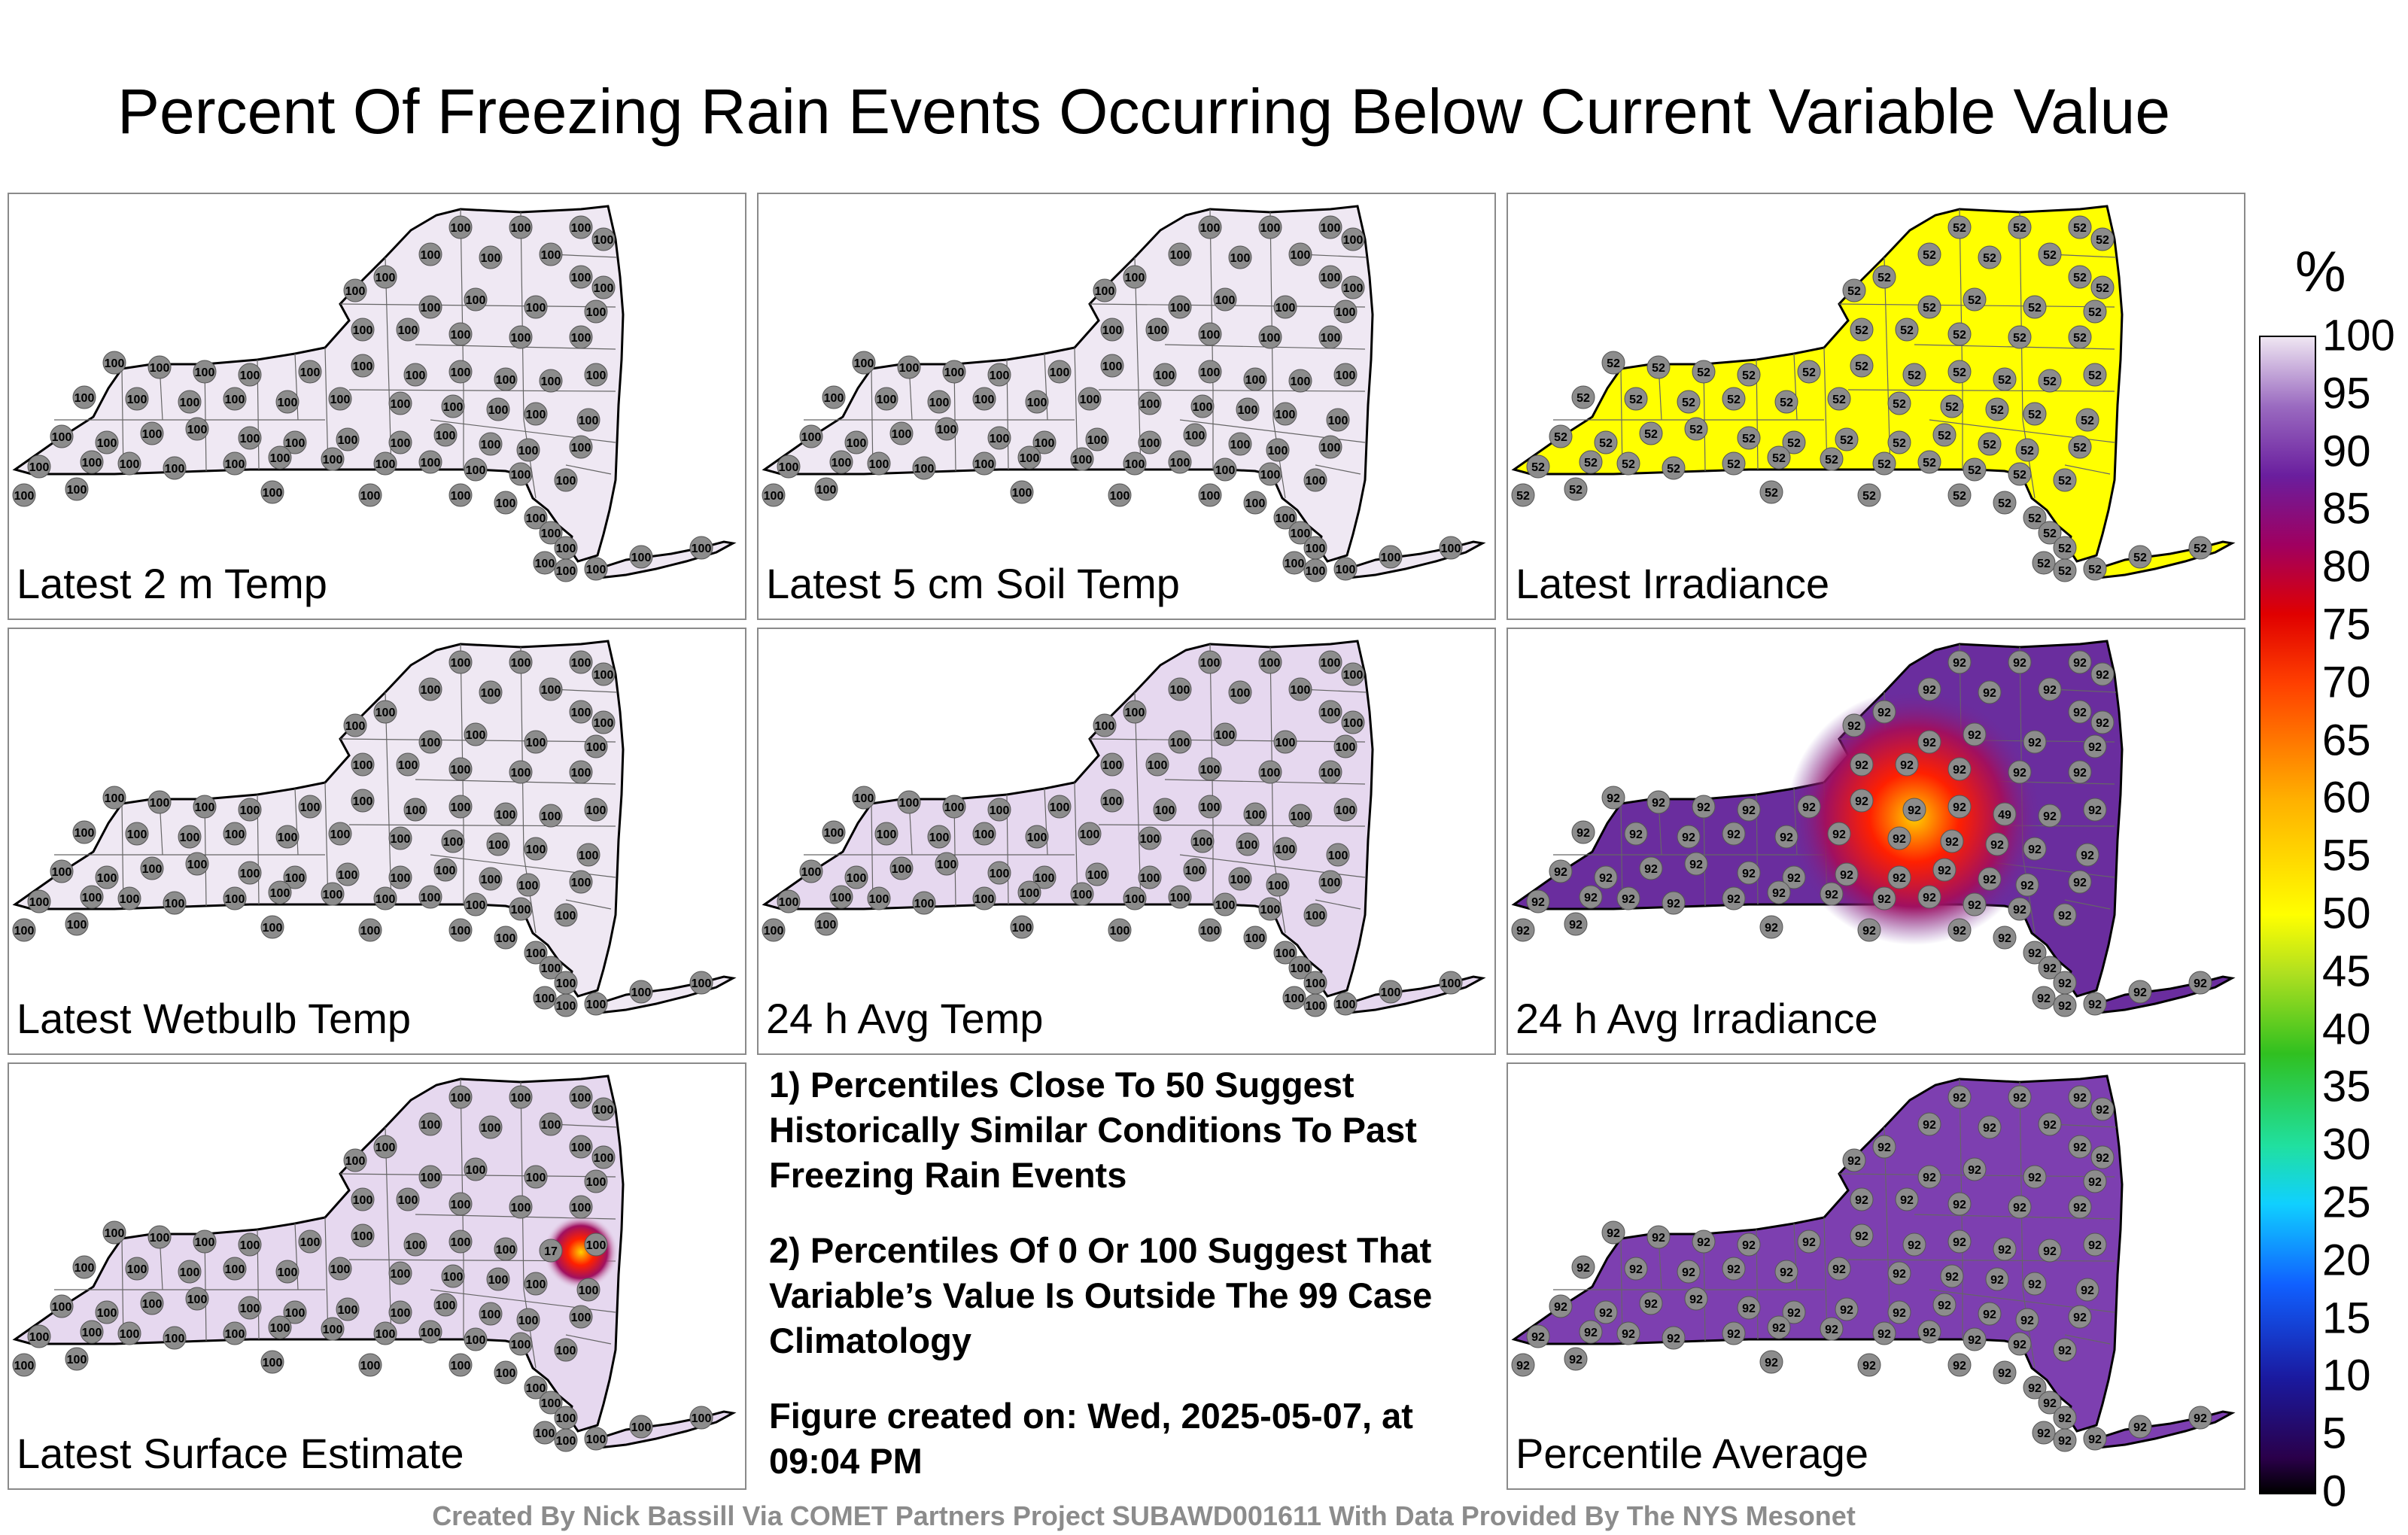 Image resolution: width=2408 pixels, height=1535 pixels. What do you see at coordinates (551, 1251) in the screenshot?
I see `station-marker: 17` at bounding box center [551, 1251].